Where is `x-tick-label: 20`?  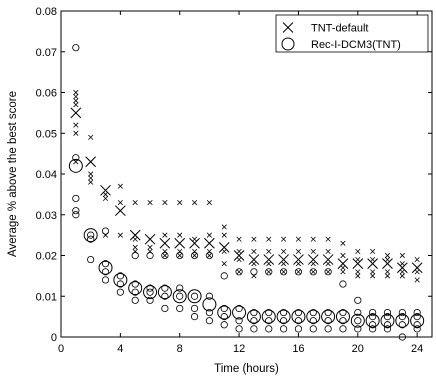
x-tick-label: 20 is located at coordinates (358, 349).